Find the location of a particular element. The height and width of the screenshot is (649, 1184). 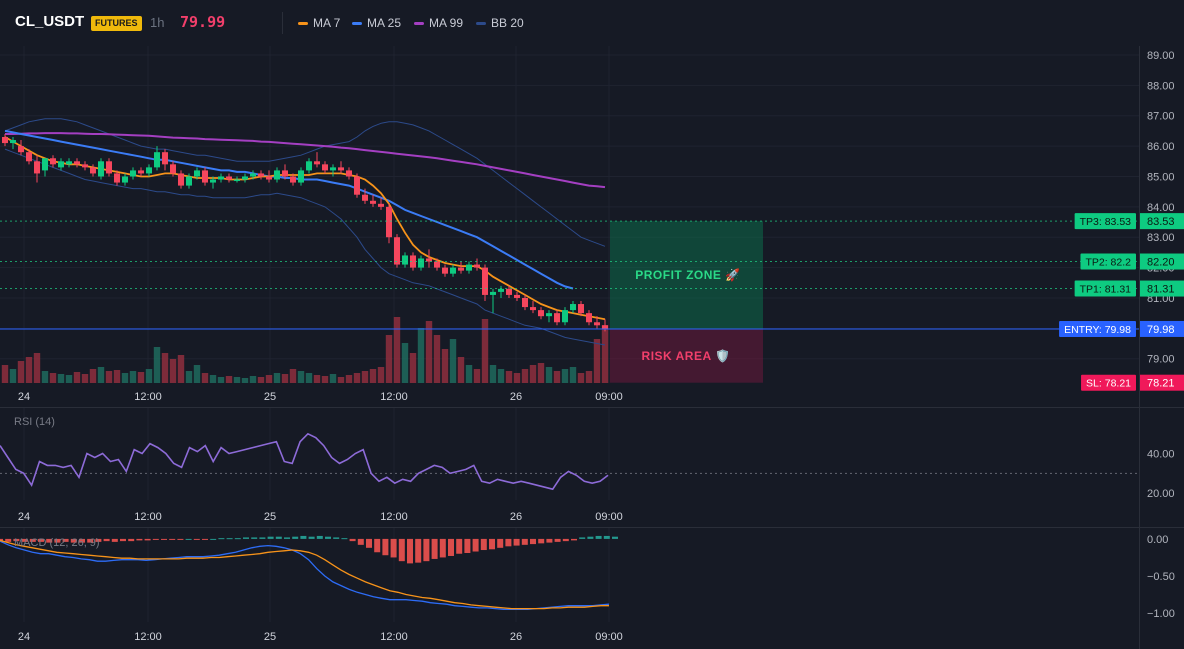

legend-ma99: MA 99 is located at coordinates (438, 23).